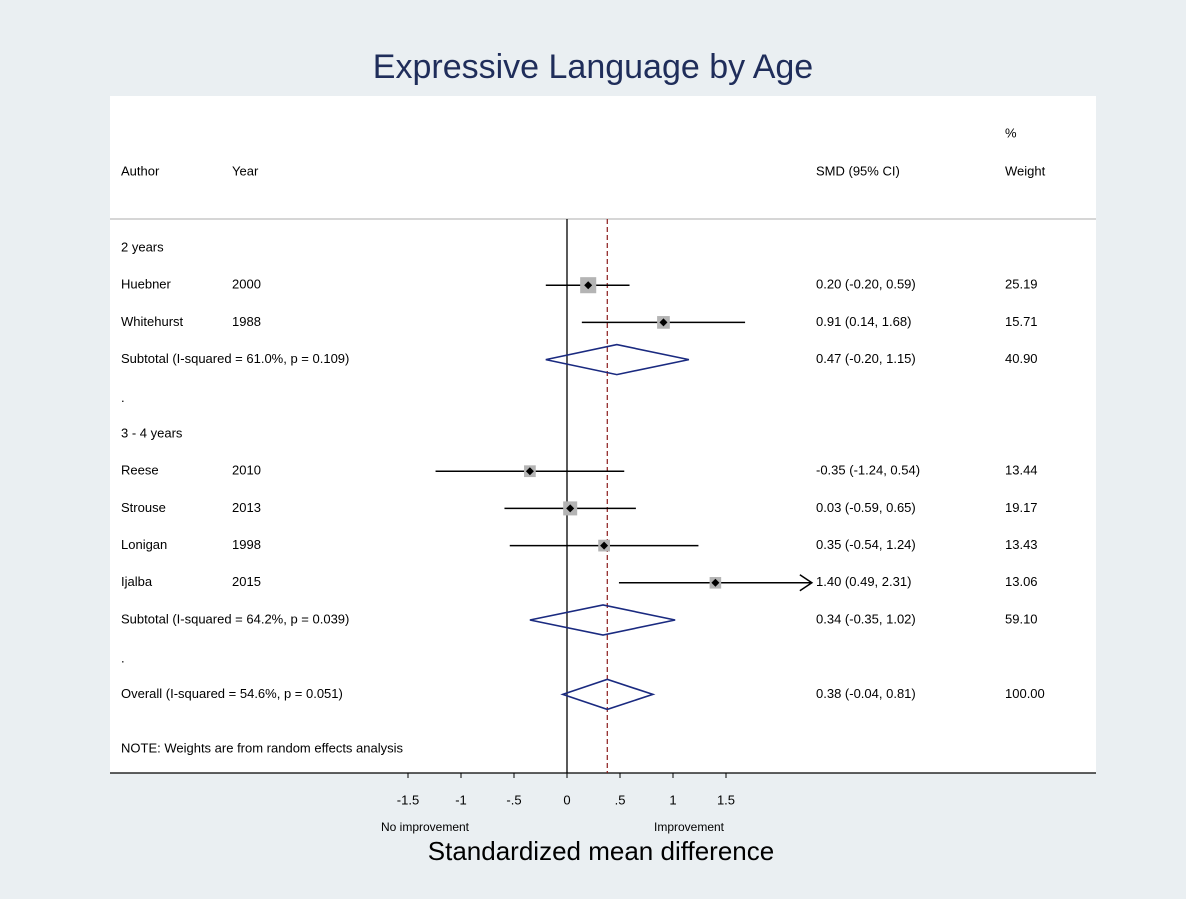 Image resolution: width=1186 pixels, height=899 pixels. Describe the element at coordinates (1021, 581) in the screenshot. I see `weight-label: 13.06` at that location.